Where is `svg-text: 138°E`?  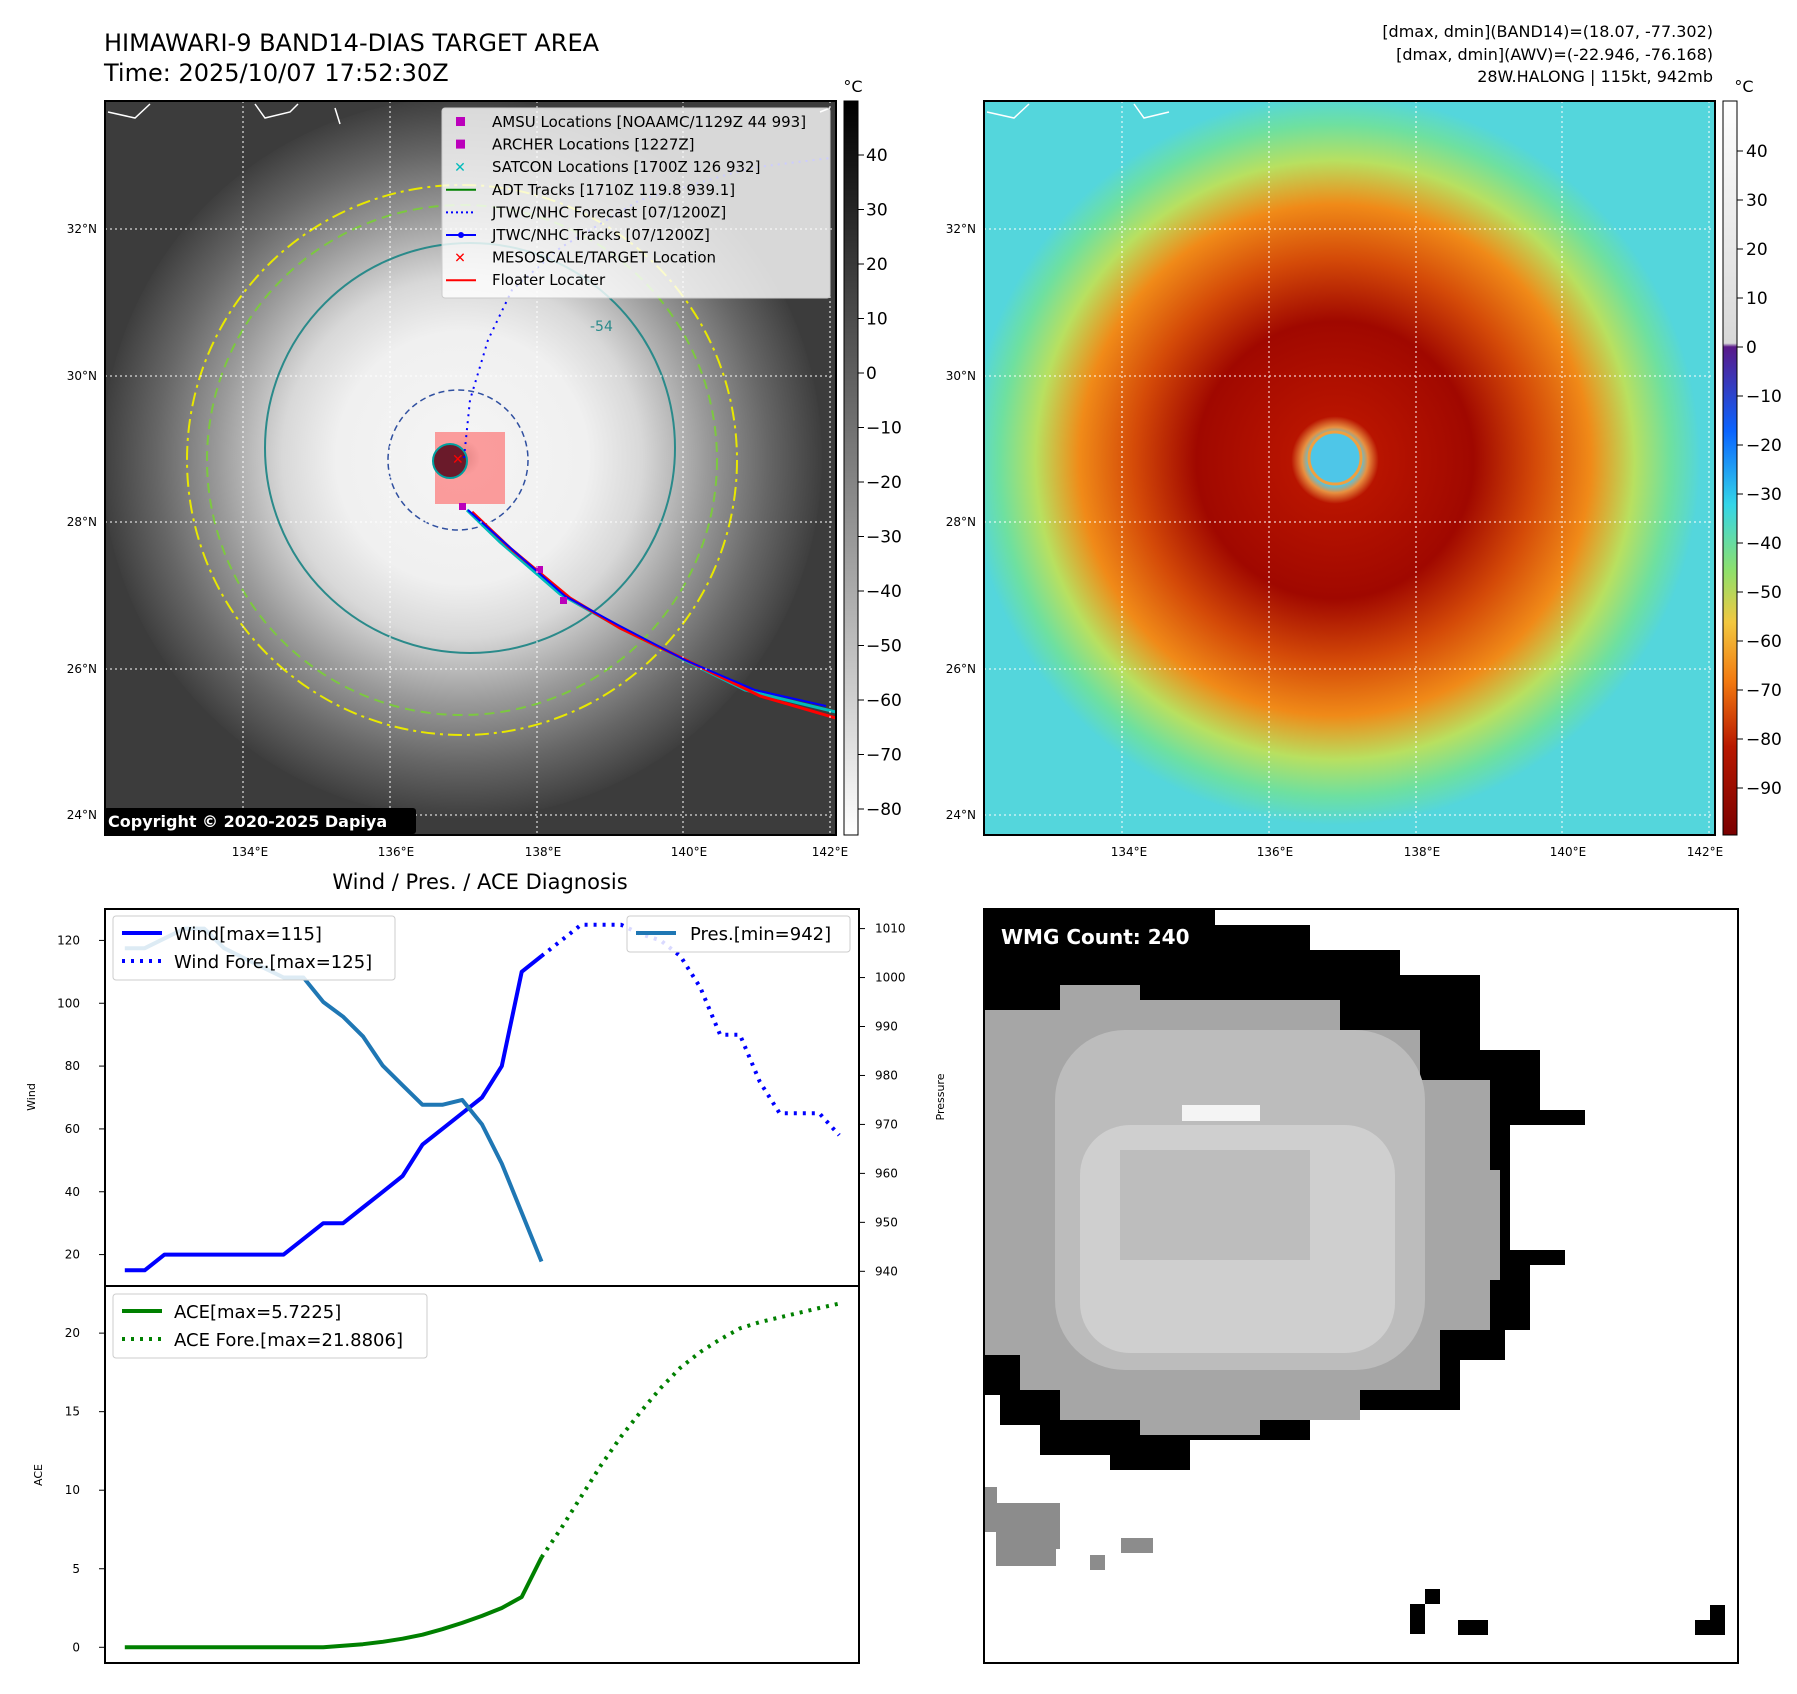
svg-text: 138°E is located at coordinates (543, 852).